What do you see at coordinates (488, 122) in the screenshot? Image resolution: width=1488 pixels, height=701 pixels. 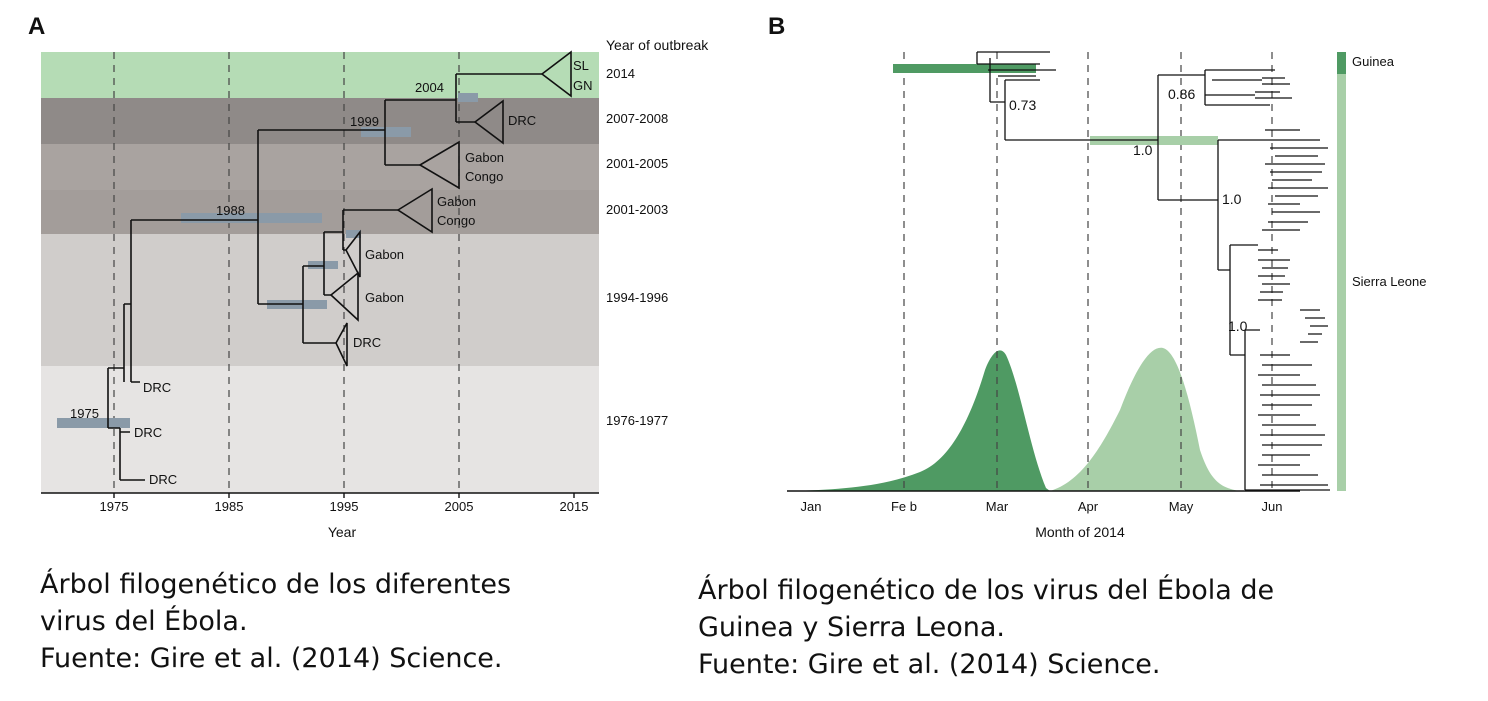 I see `clade-drc-2007` at bounding box center [488, 122].